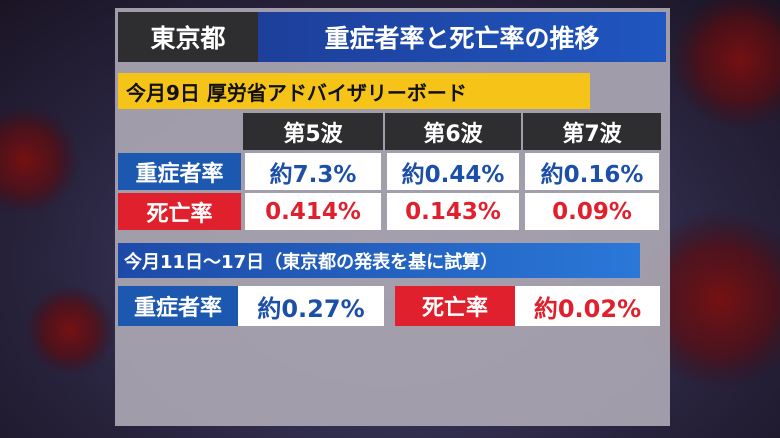  Describe the element at coordinates (313, 131) in the screenshot. I see `column-header: 第5波` at that location.